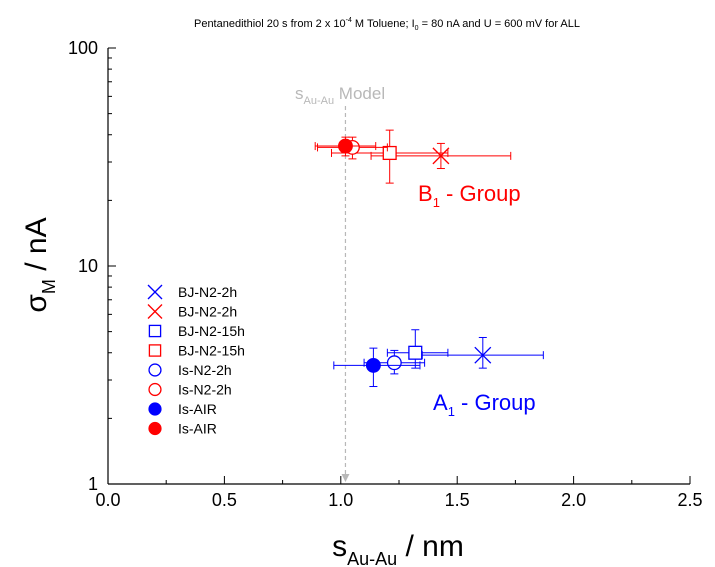 The height and width of the screenshot is (567, 715). I want to click on x-axis-ticks: 0.0 0.5 1.0 1.5 2.0 2.5, so click(399, 493).